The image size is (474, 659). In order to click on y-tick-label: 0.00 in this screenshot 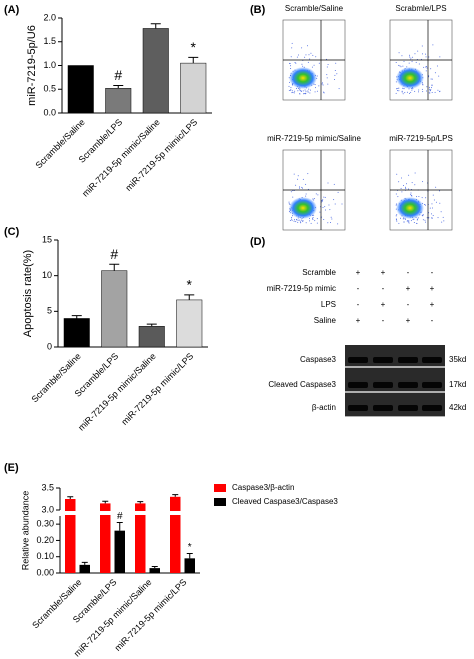, I will do `click(45, 572)`.